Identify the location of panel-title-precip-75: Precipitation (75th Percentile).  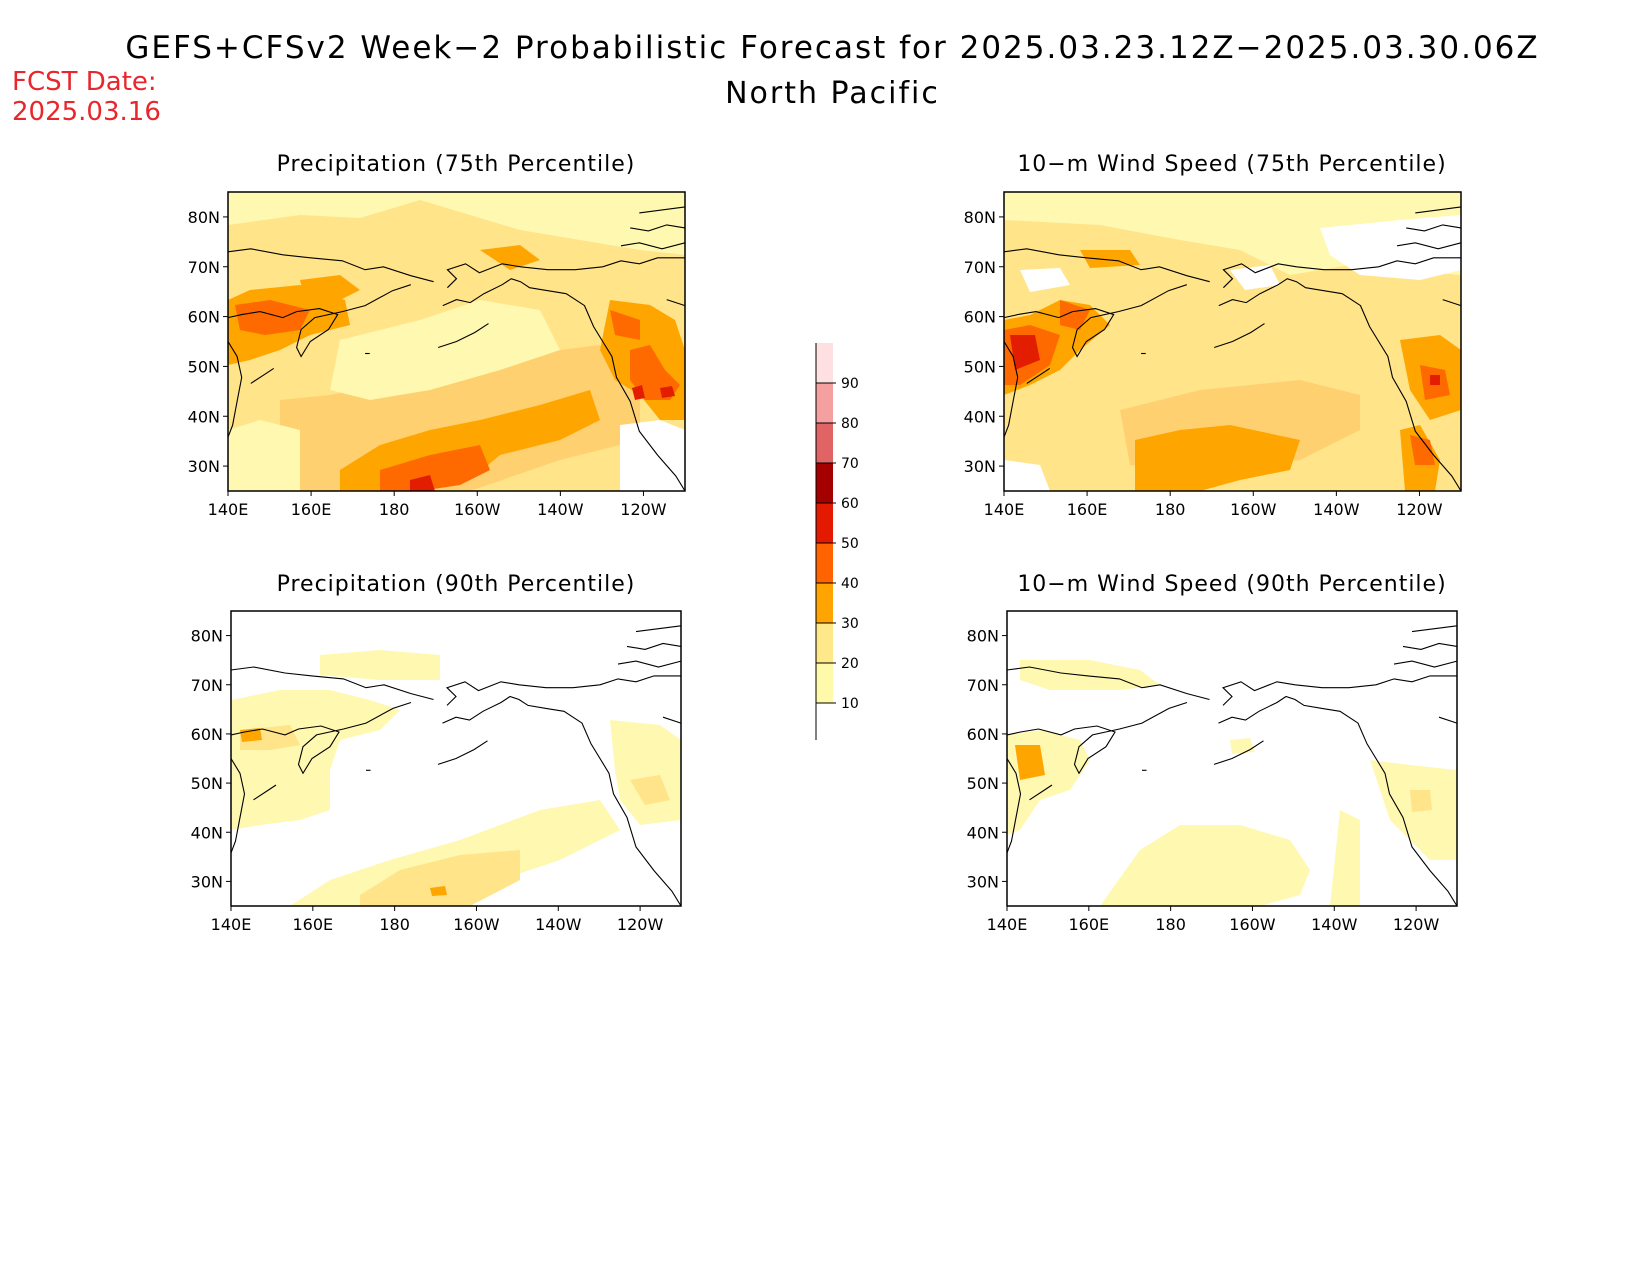
(456, 164).